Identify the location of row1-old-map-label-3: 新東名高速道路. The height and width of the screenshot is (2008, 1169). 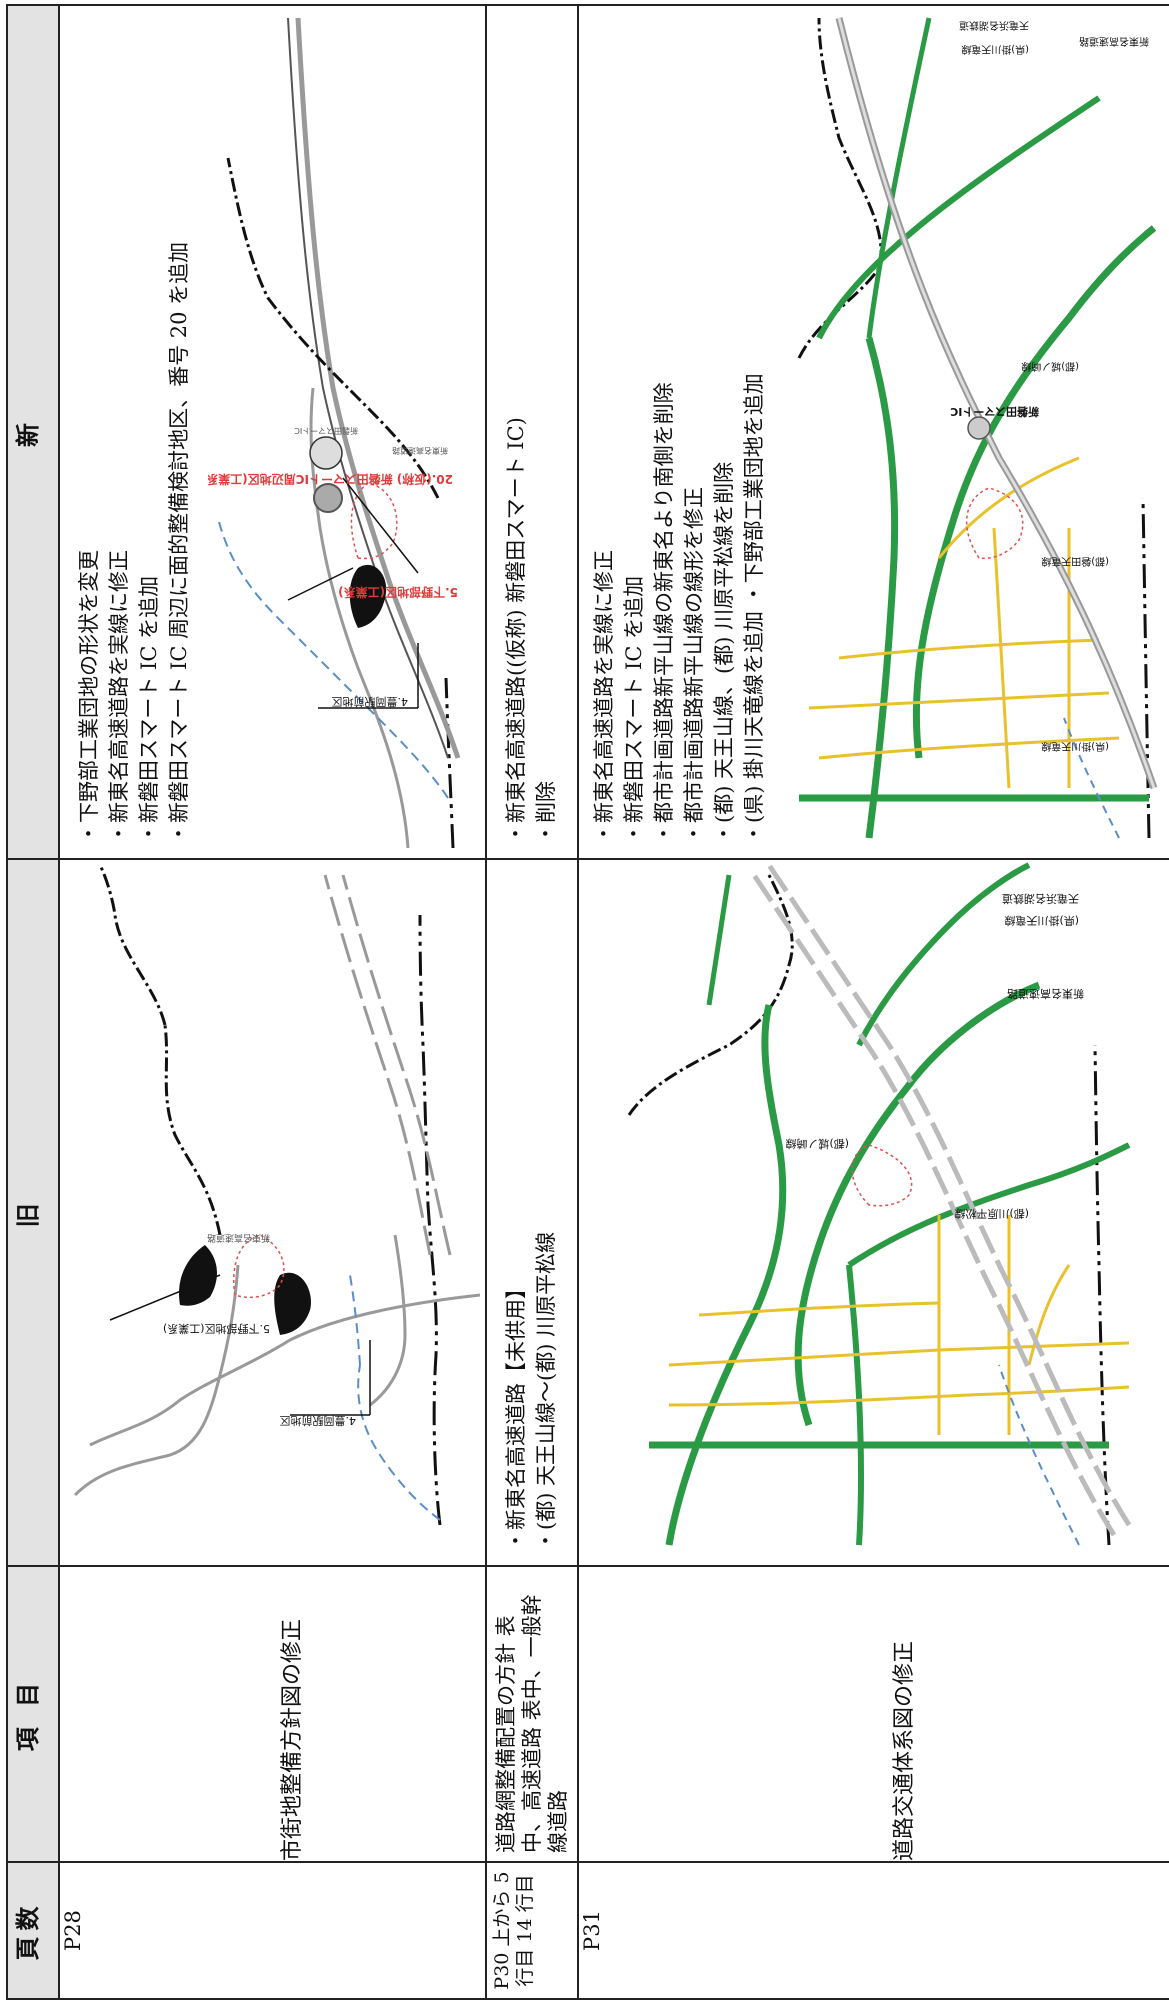
(238, 1238).